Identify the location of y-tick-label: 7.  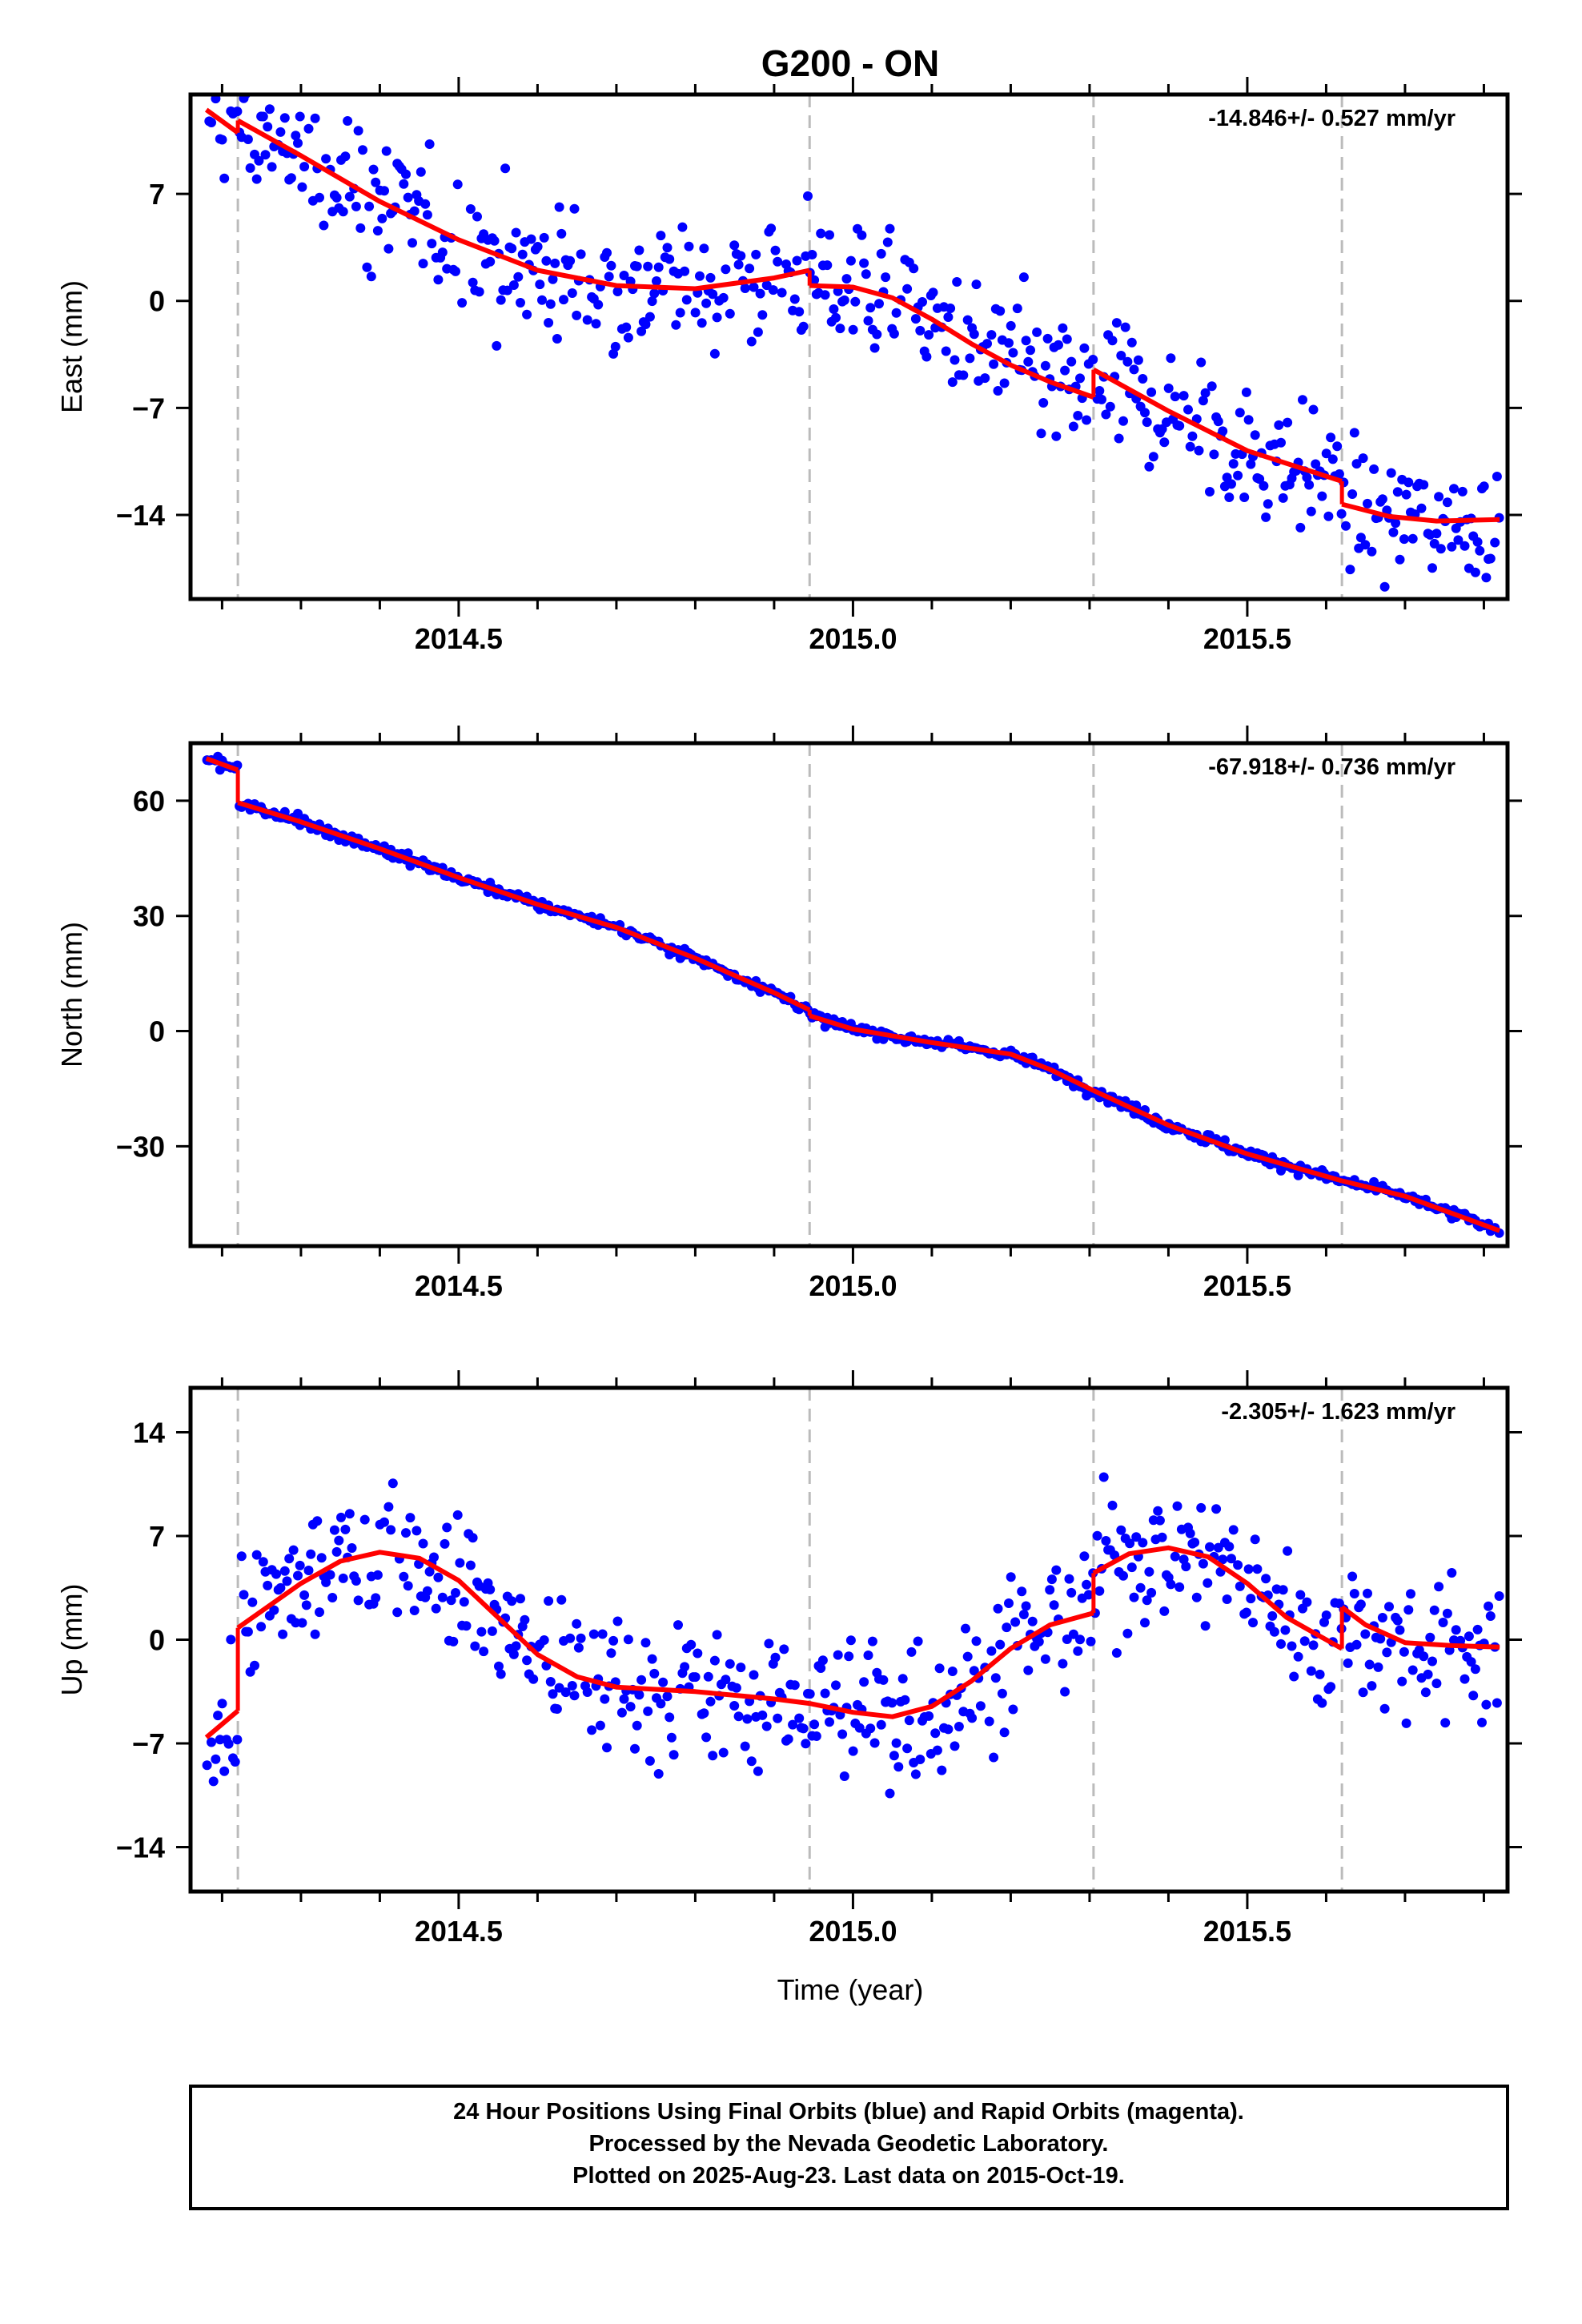
(157, 194).